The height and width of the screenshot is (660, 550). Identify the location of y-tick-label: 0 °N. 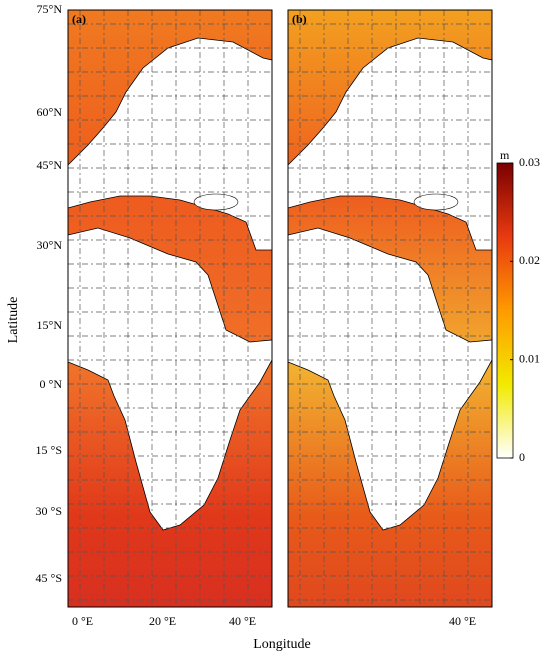
(51, 384).